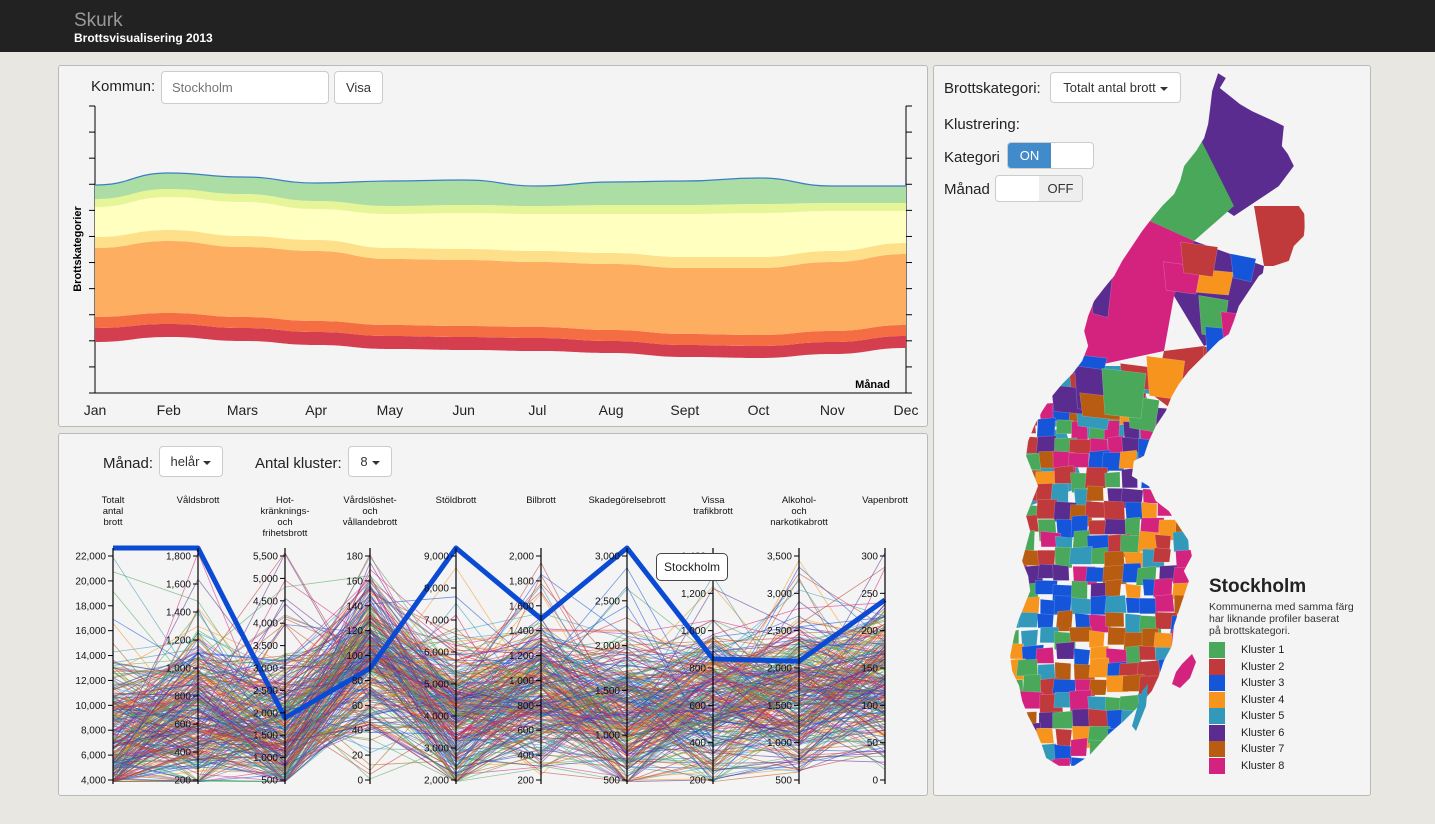 The image size is (1435, 824). Describe the element at coordinates (198, 500) in the screenshot. I see `pc-axis-title: Våldsbrott` at that location.